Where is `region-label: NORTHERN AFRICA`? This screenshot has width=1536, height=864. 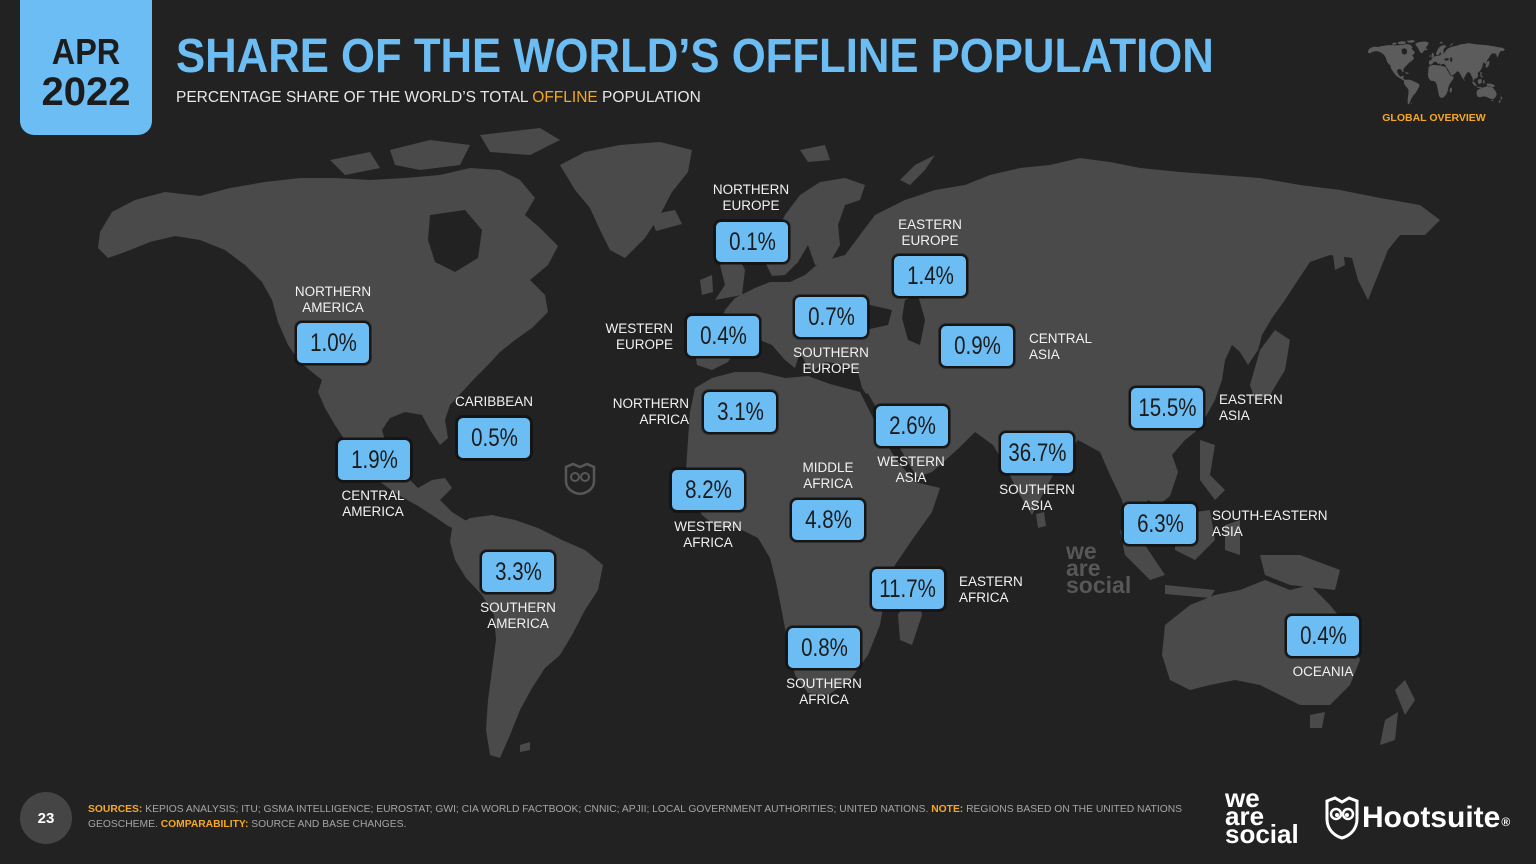 region-label: NORTHERN AFRICA is located at coordinates (629, 412).